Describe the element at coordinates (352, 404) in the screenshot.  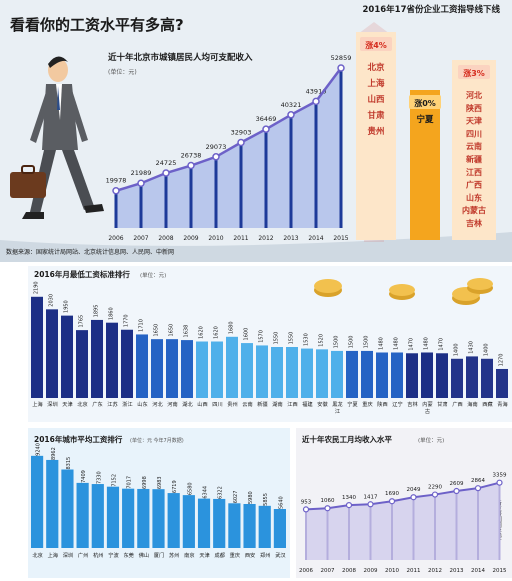
I see `min-wage-region-label: 宁夏` at that location.